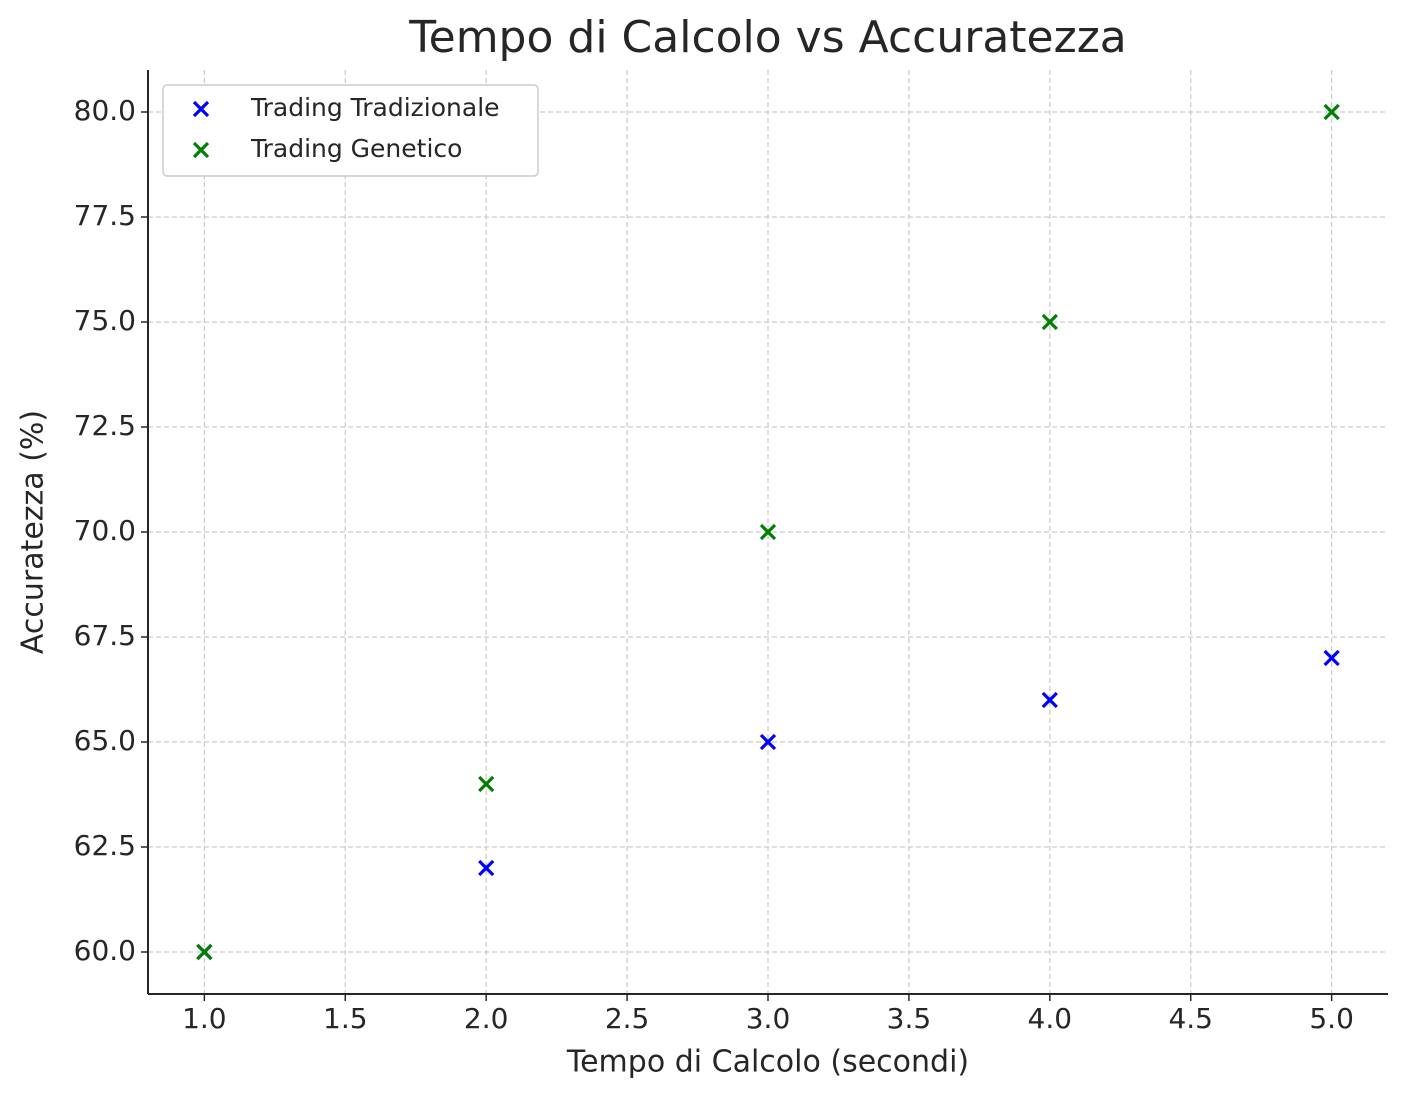  I want to click on y-tick-label: 75.0, so click(105, 320).